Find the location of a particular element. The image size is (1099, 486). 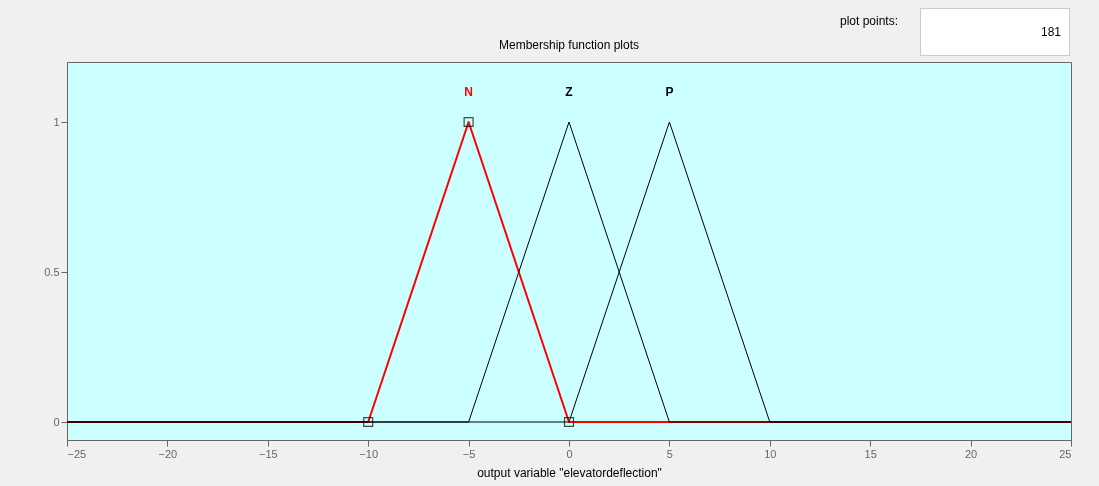

x-axis-title: output variable "elevatordeflection" is located at coordinates (569, 472).